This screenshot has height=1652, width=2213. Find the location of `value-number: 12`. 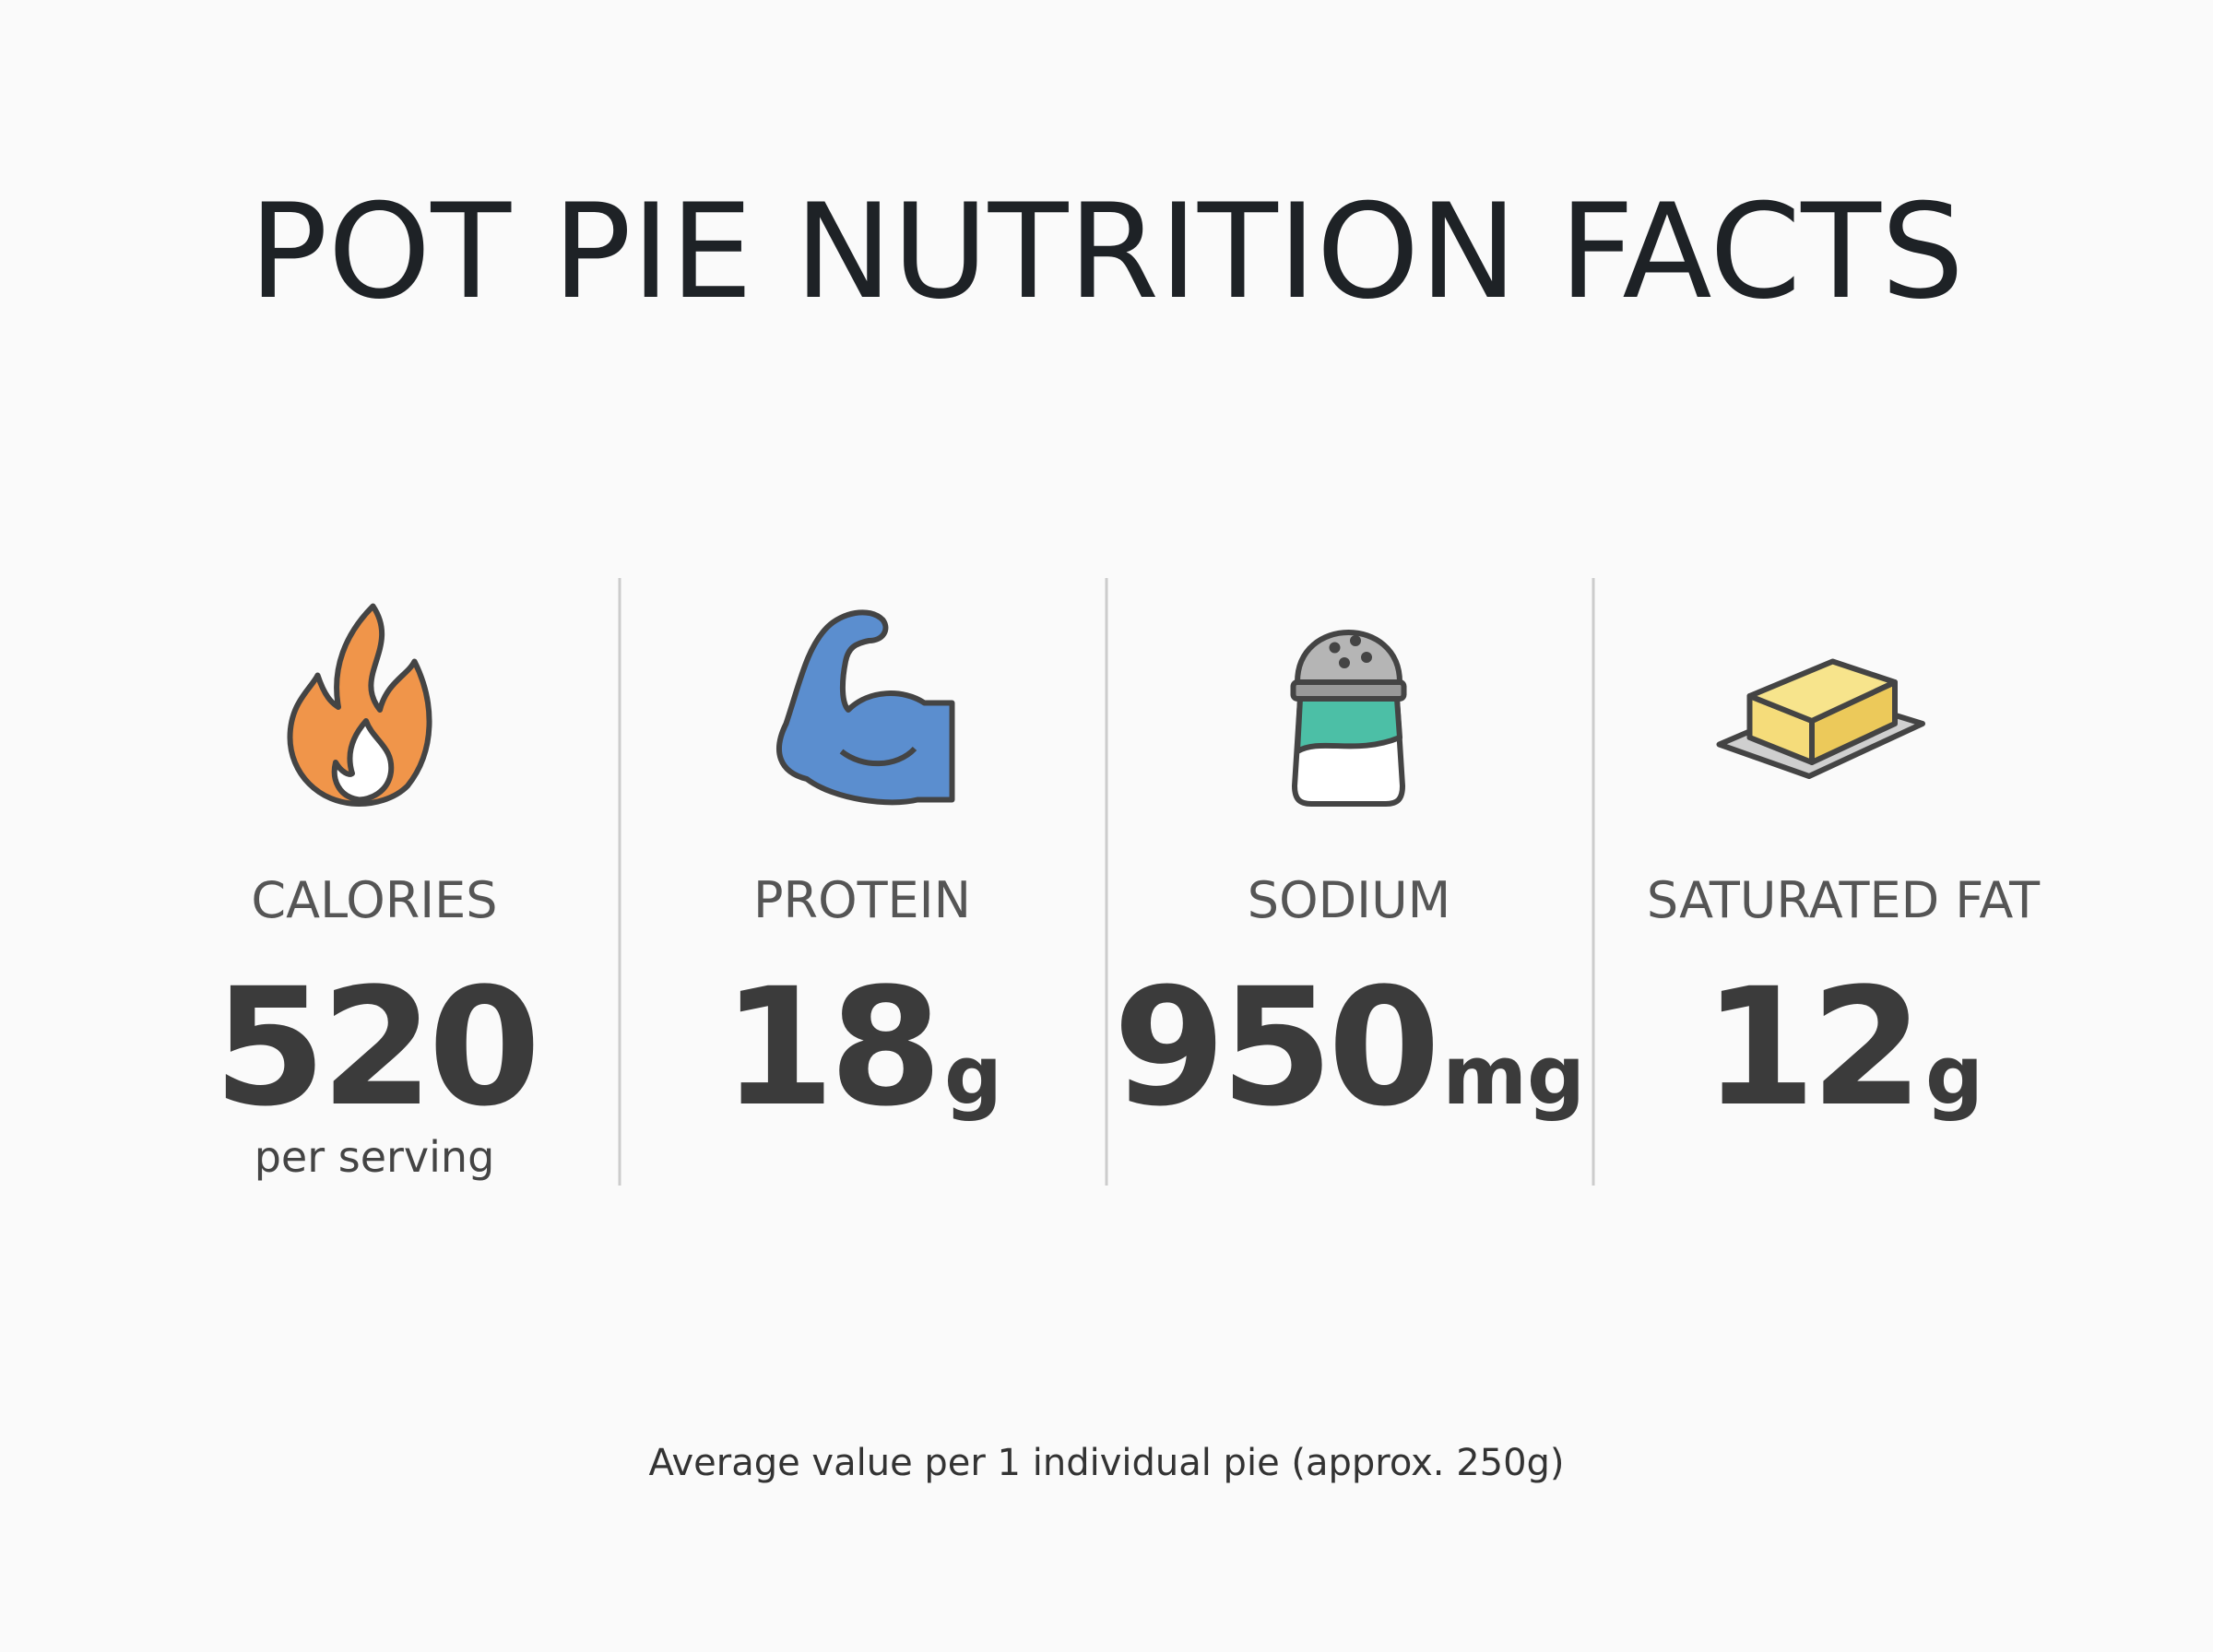

value-number: 12 is located at coordinates (1810, 1047).